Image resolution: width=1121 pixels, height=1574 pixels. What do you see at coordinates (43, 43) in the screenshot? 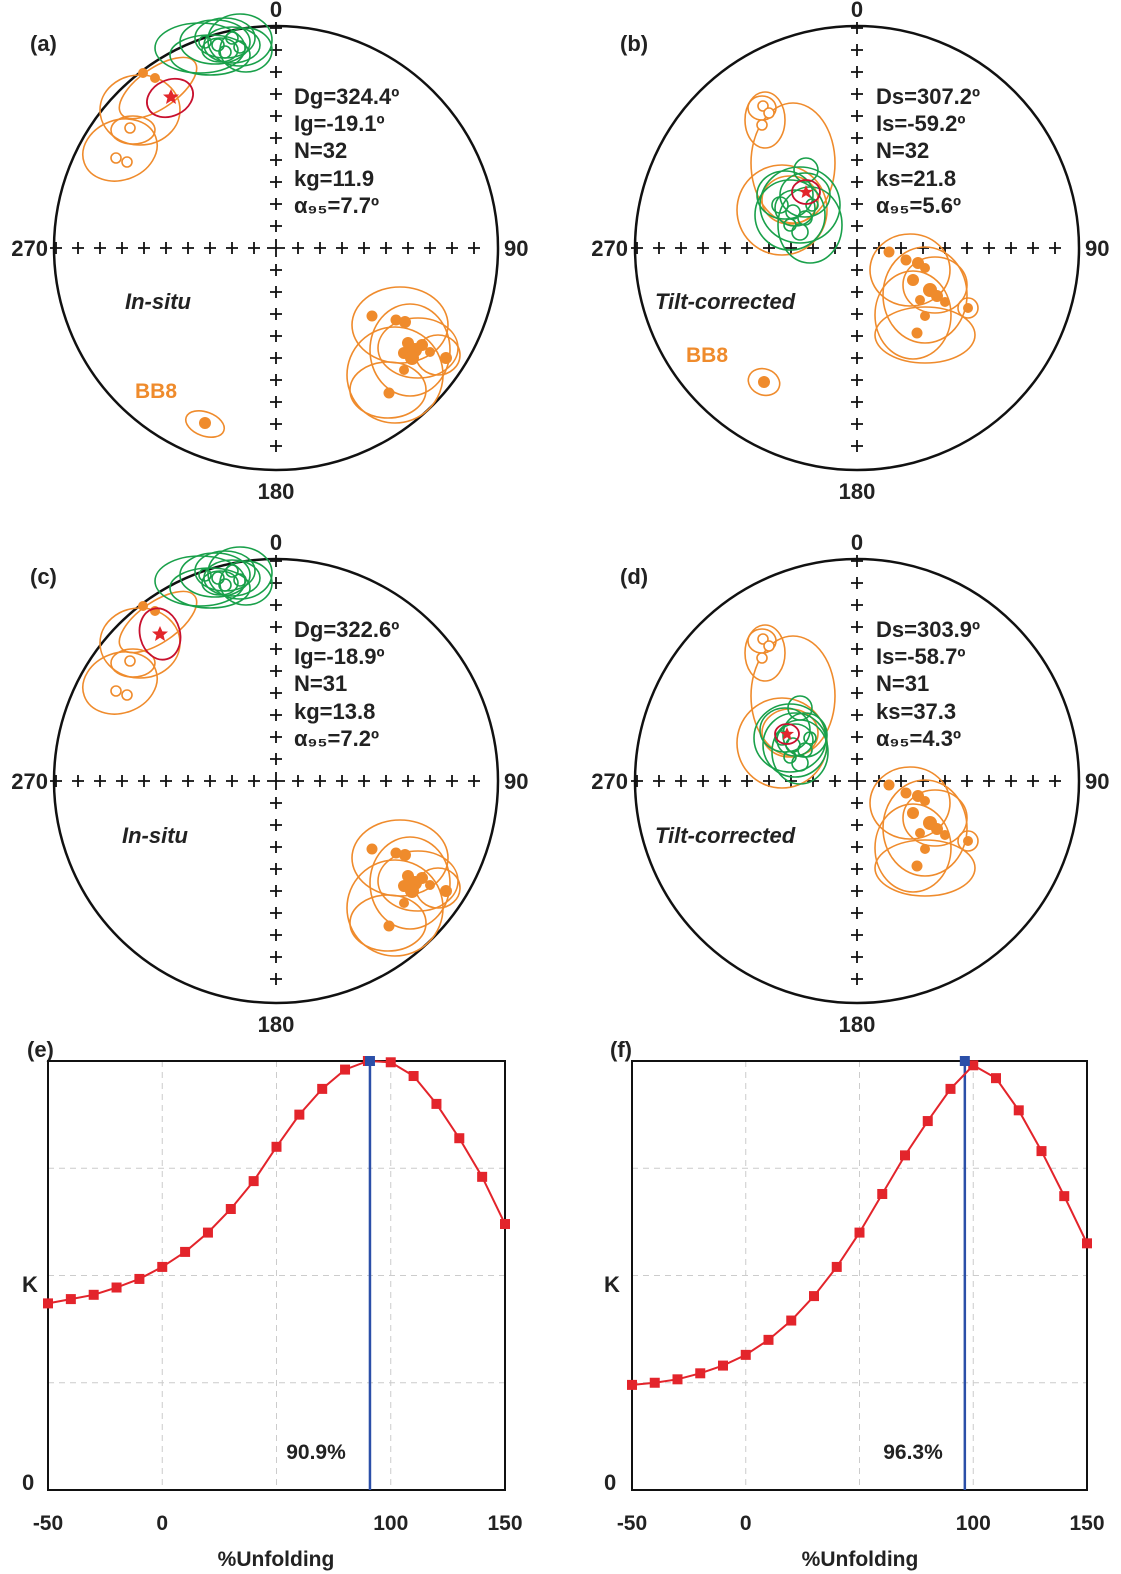
I see `panel-letter: (a)` at bounding box center [43, 43].